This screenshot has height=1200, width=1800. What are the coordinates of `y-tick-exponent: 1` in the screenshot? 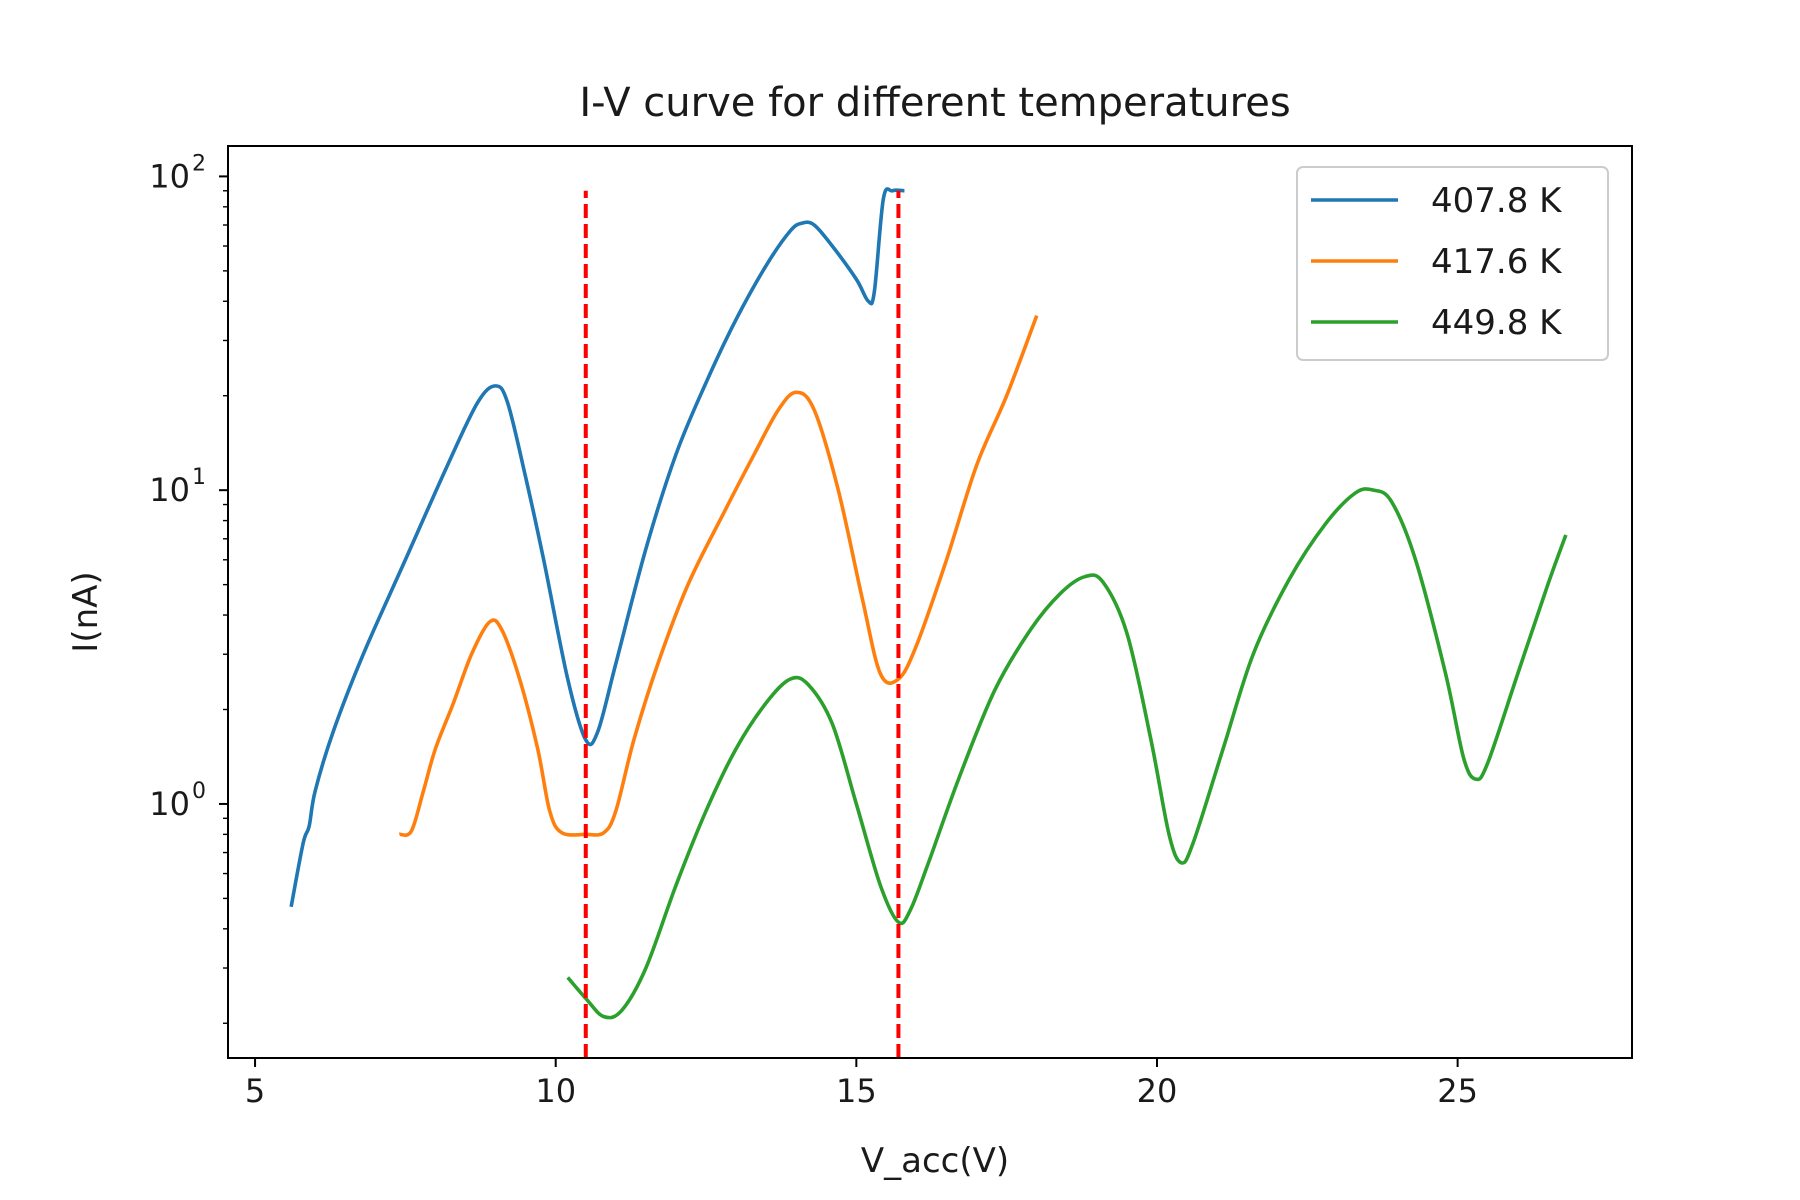 It's located at (199, 477).